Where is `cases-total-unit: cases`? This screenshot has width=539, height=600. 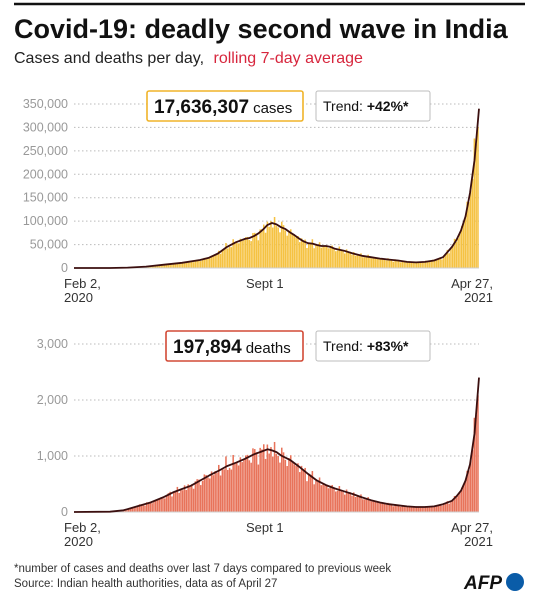 cases-total-unit: cases is located at coordinates (272, 108).